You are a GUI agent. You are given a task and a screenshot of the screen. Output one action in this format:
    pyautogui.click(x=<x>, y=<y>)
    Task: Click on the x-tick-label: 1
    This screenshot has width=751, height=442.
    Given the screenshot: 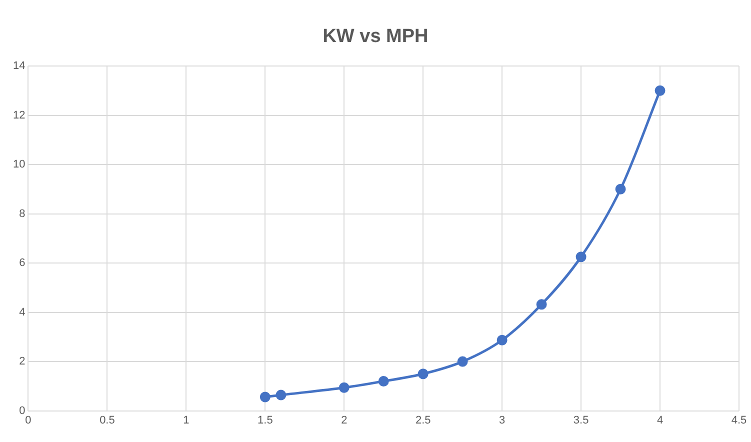 What is the action you would take?
    pyautogui.click(x=186, y=420)
    